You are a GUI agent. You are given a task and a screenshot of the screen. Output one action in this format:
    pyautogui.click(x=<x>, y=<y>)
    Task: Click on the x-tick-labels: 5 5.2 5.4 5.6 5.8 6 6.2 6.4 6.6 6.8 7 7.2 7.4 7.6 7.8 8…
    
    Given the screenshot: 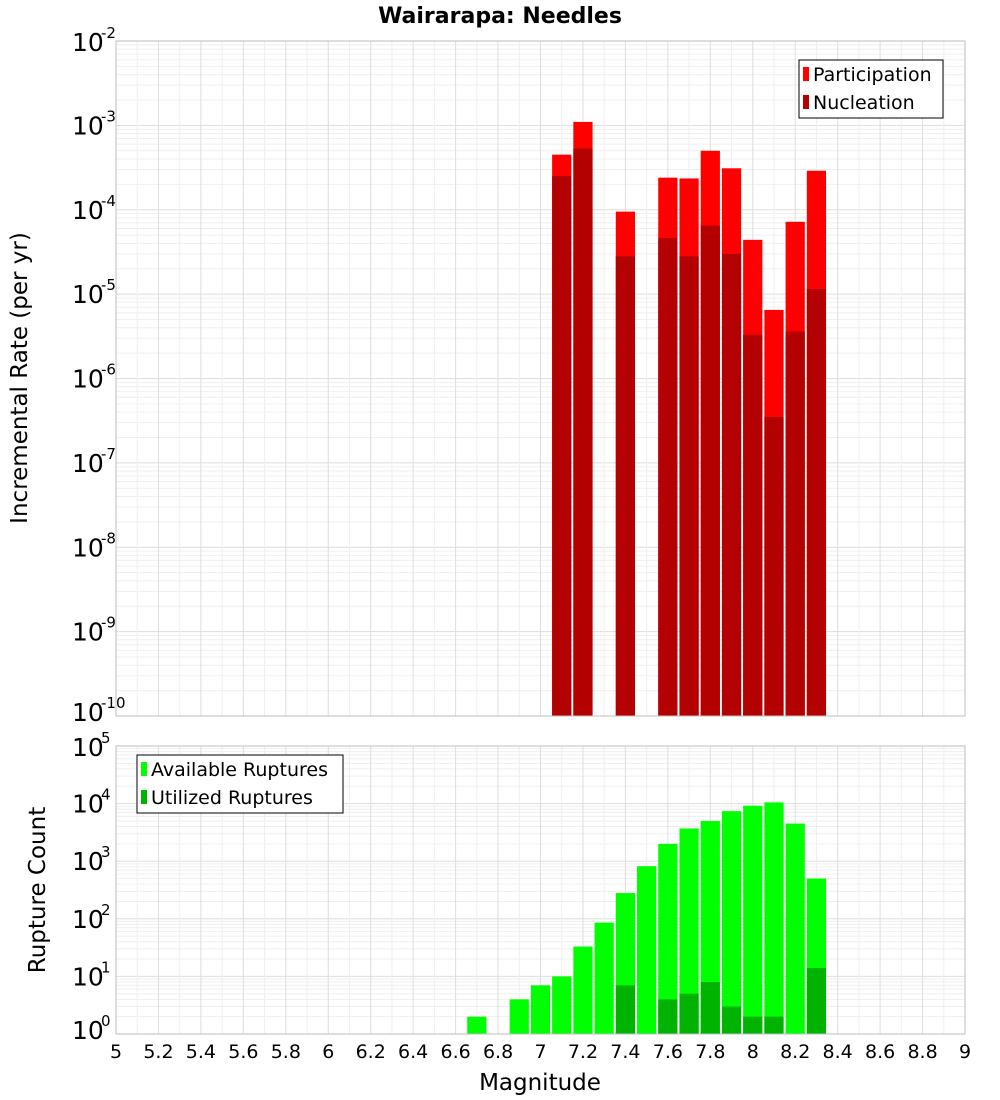 What is the action you would take?
    pyautogui.click(x=540, y=1052)
    